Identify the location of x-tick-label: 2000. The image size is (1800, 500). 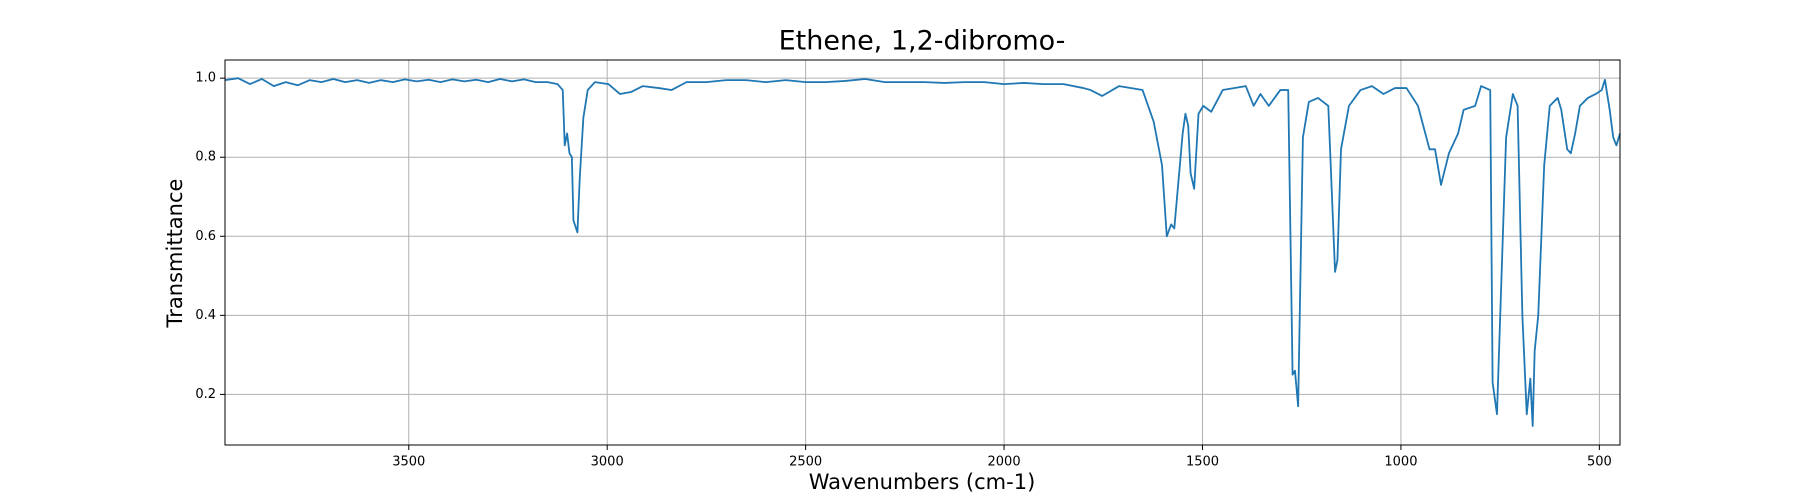
(1004, 462).